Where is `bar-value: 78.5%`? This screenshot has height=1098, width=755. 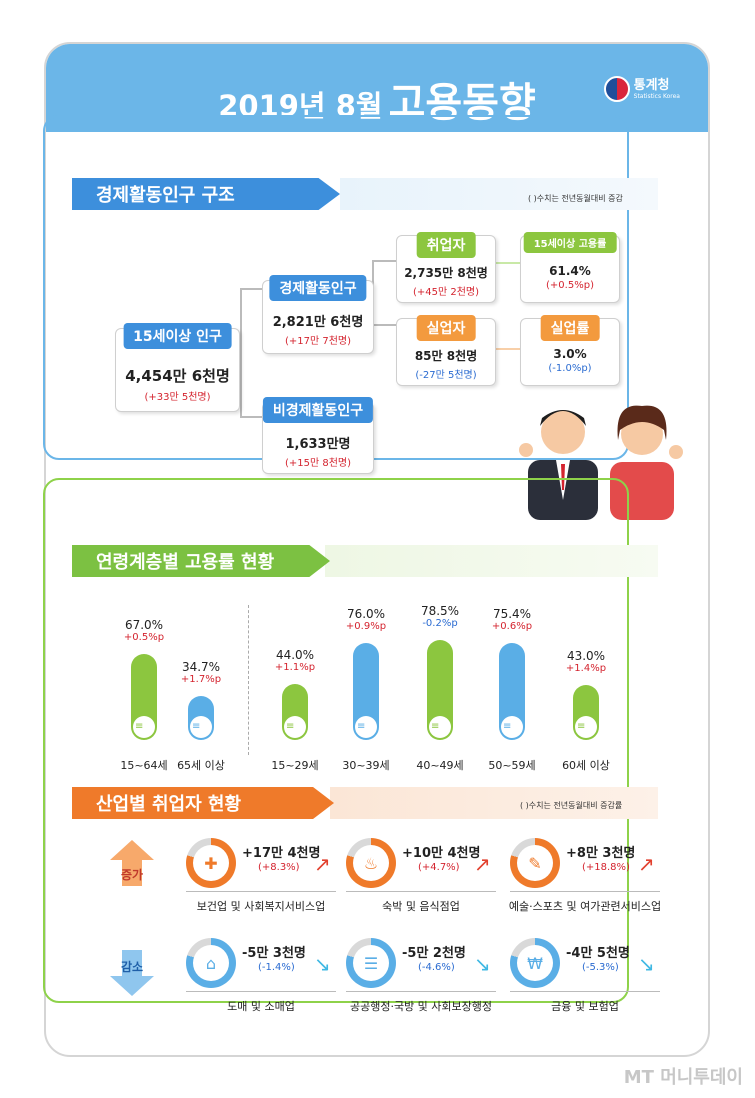
bar-value: 78.5% is located at coordinates (440, 611).